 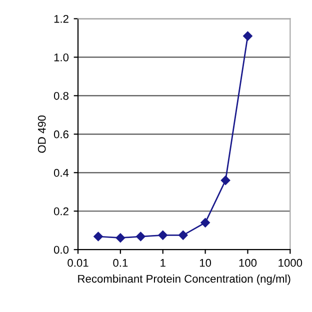 What do you see at coordinates (184, 279) in the screenshot?
I see `x-axis-title: Recombinant Protein Concentration (ng/ml)` at bounding box center [184, 279].